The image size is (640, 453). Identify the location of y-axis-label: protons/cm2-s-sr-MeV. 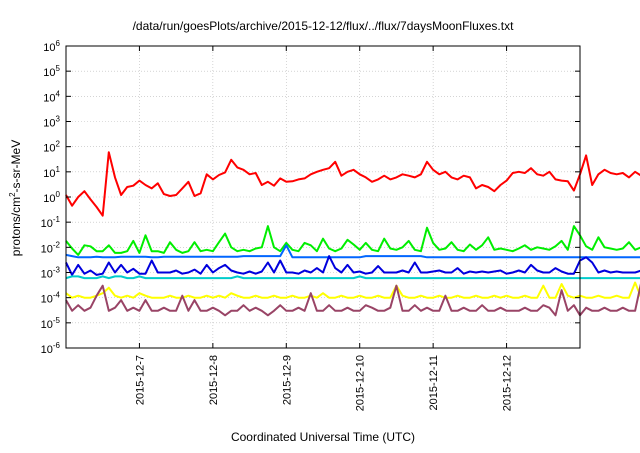
(15, 198).